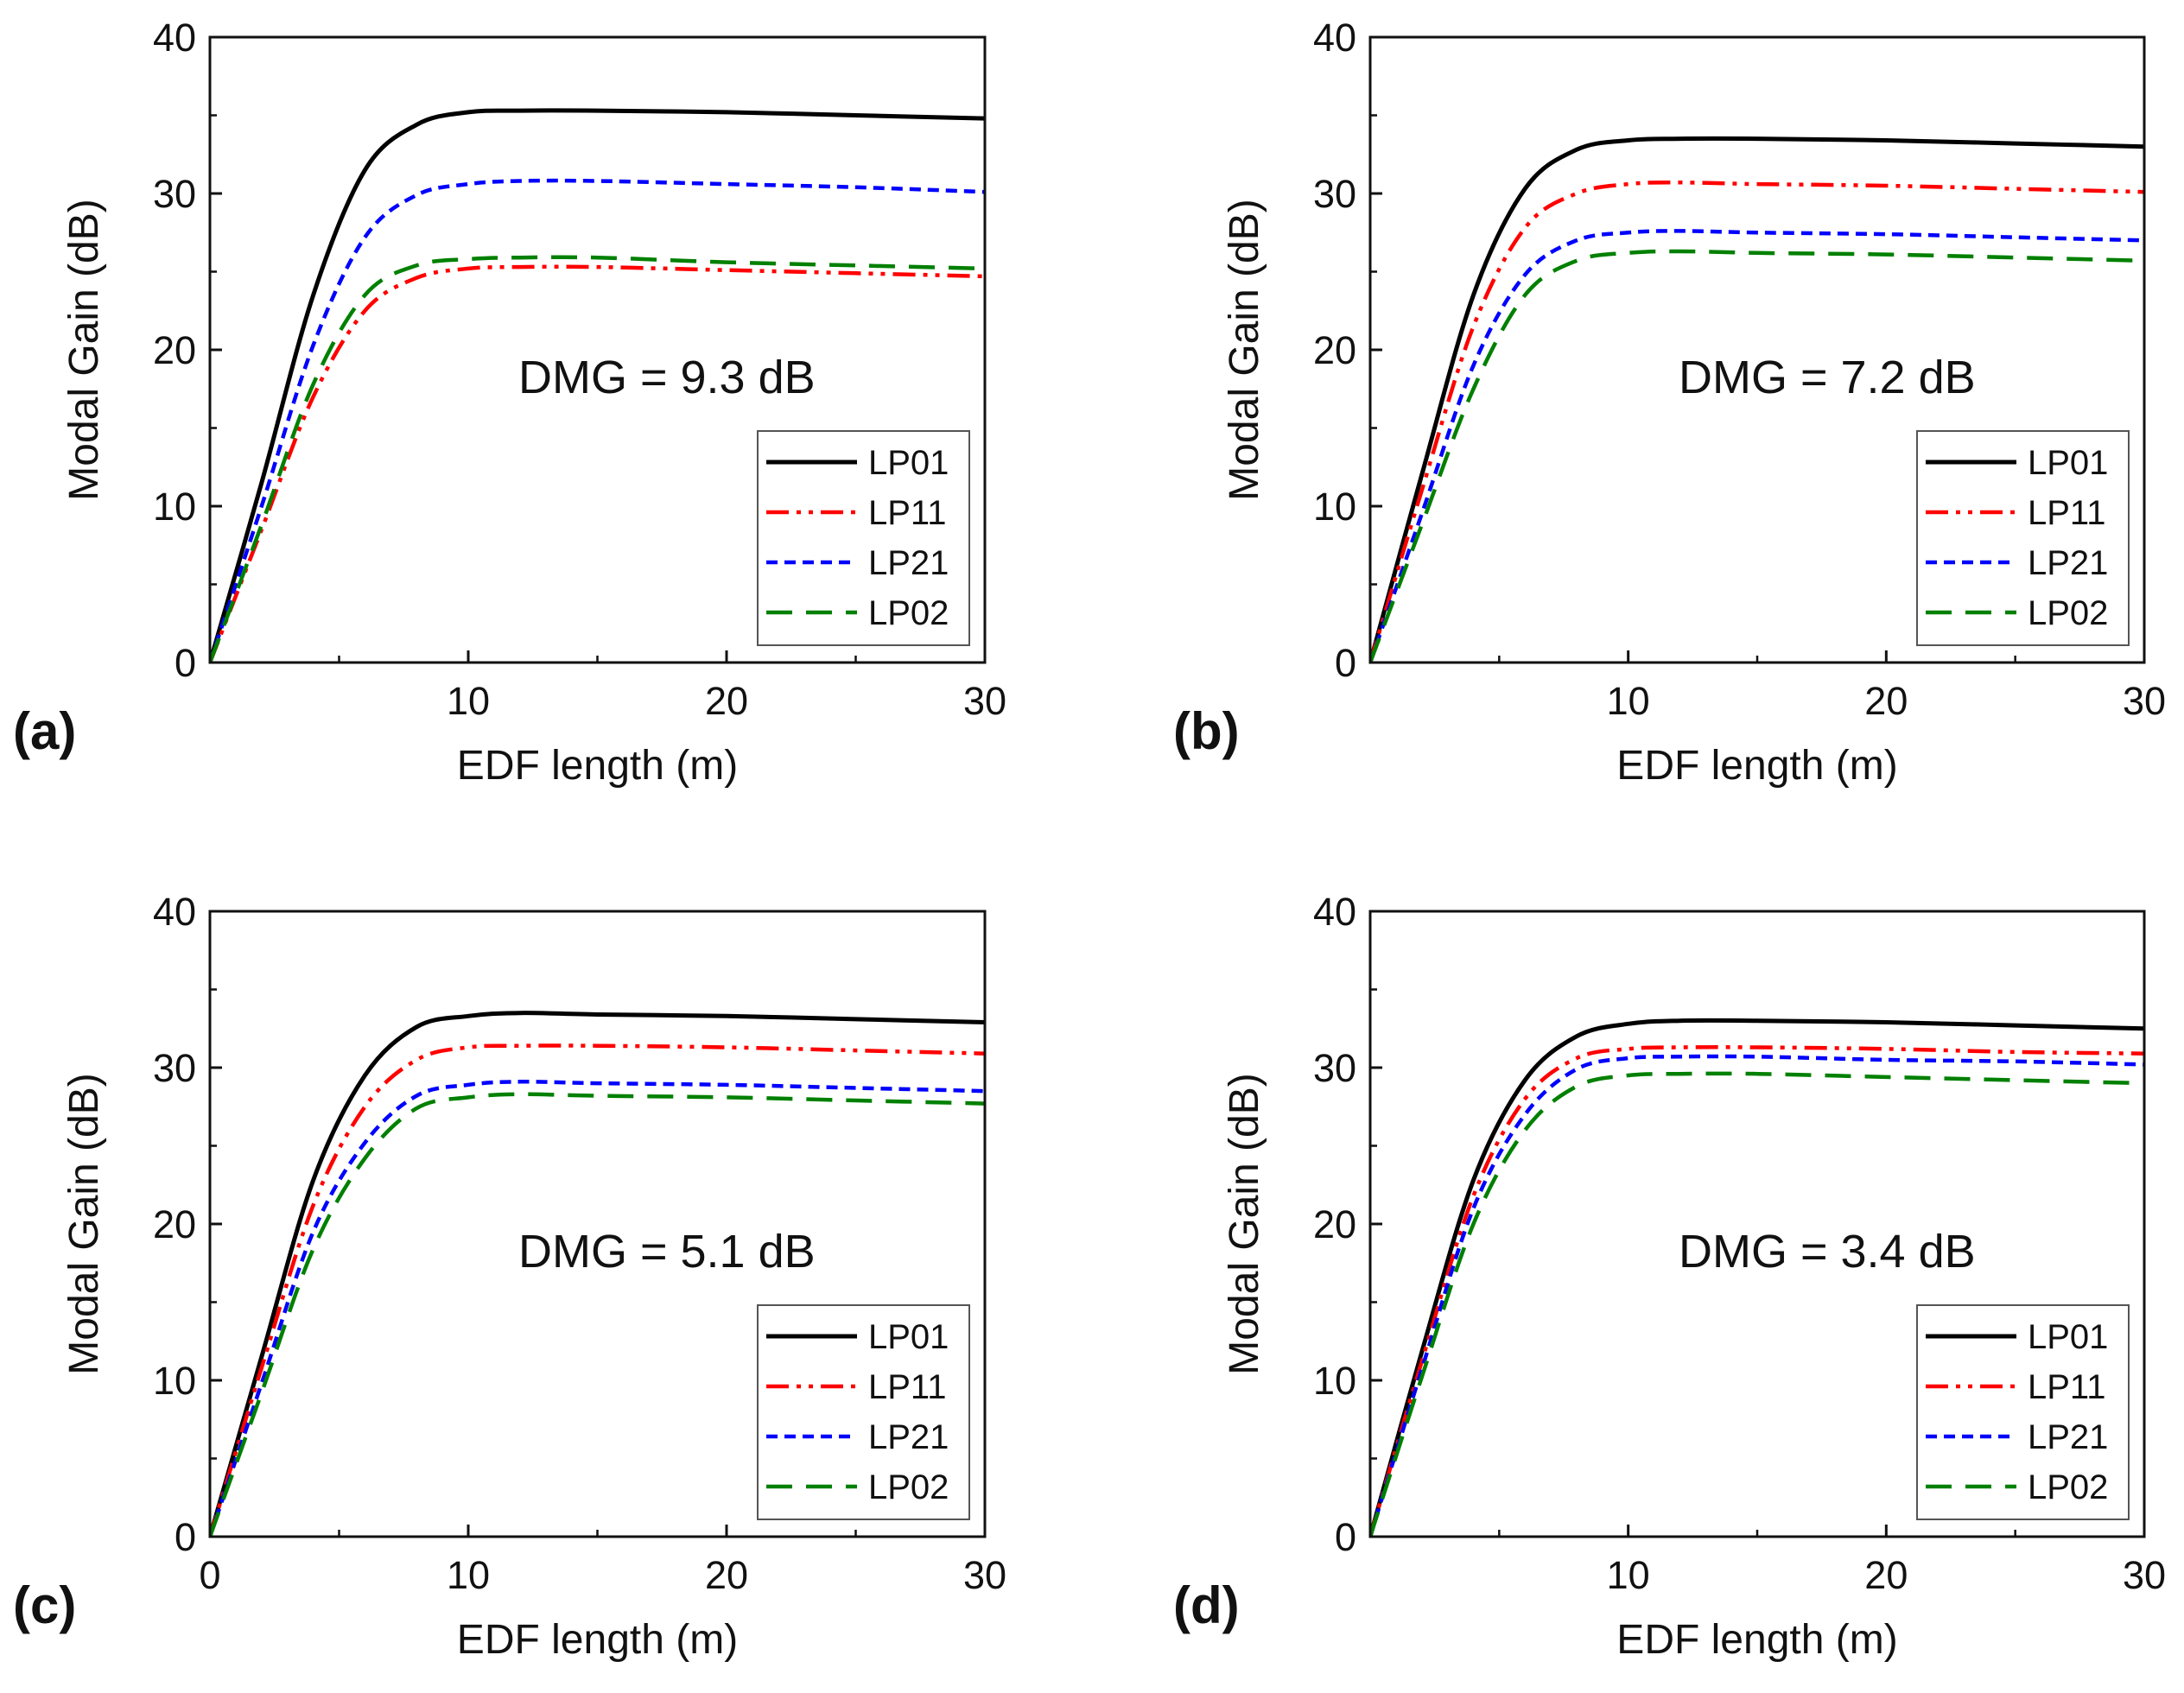 Image resolution: width=2184 pixels, height=1693 pixels. What do you see at coordinates (45, 1605) in the screenshot?
I see `panel-label: (c)` at bounding box center [45, 1605].